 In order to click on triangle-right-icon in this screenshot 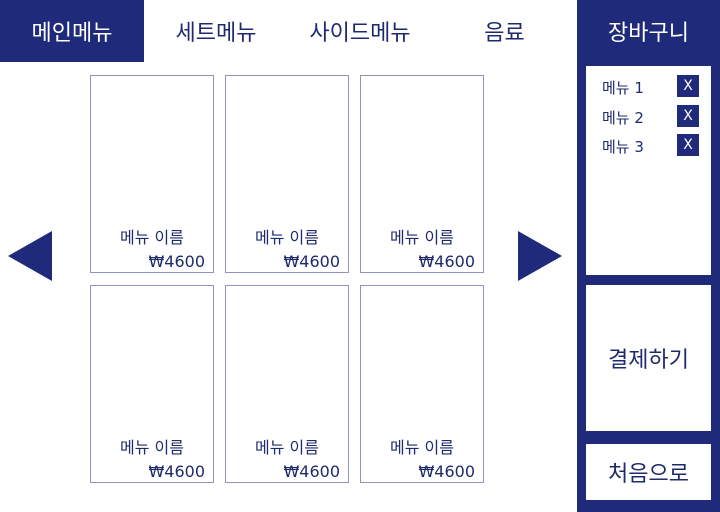, I will do `click(540, 256)`.